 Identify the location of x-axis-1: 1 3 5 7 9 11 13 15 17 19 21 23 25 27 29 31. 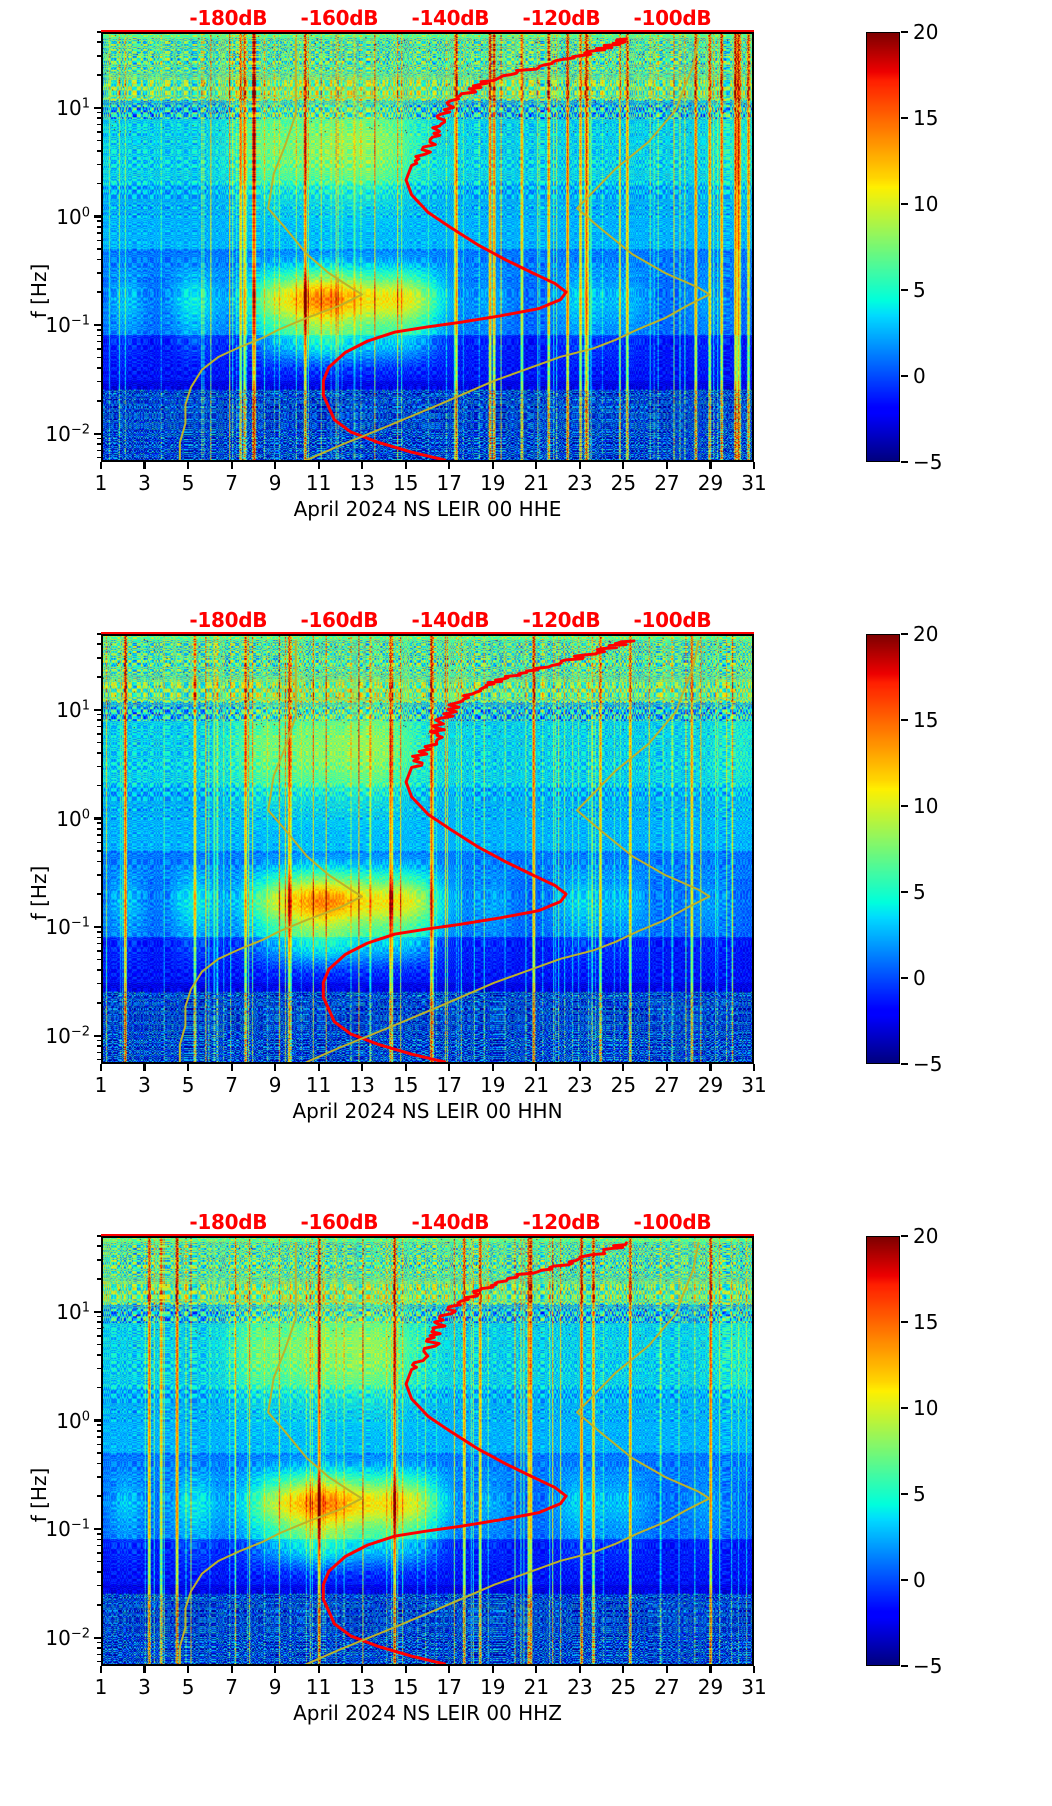
(431, 482).